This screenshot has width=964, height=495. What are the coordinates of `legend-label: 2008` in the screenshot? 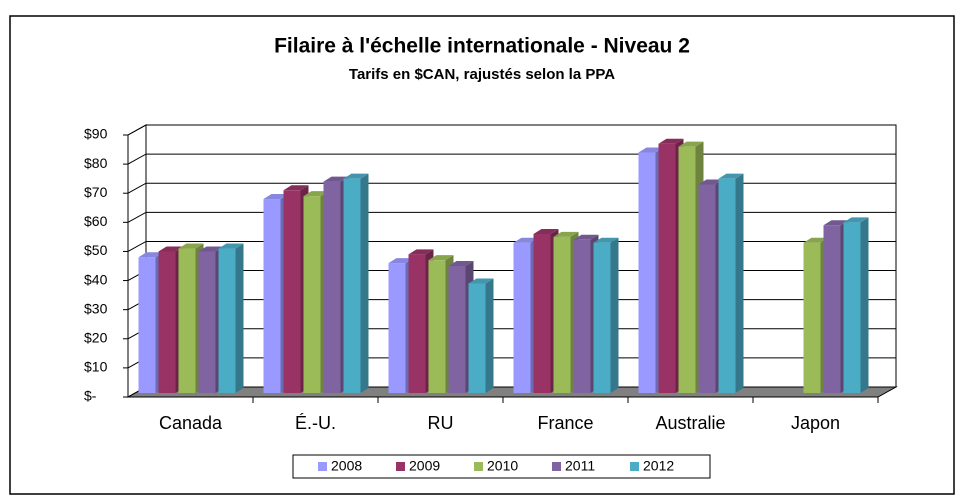 It's located at (346, 466).